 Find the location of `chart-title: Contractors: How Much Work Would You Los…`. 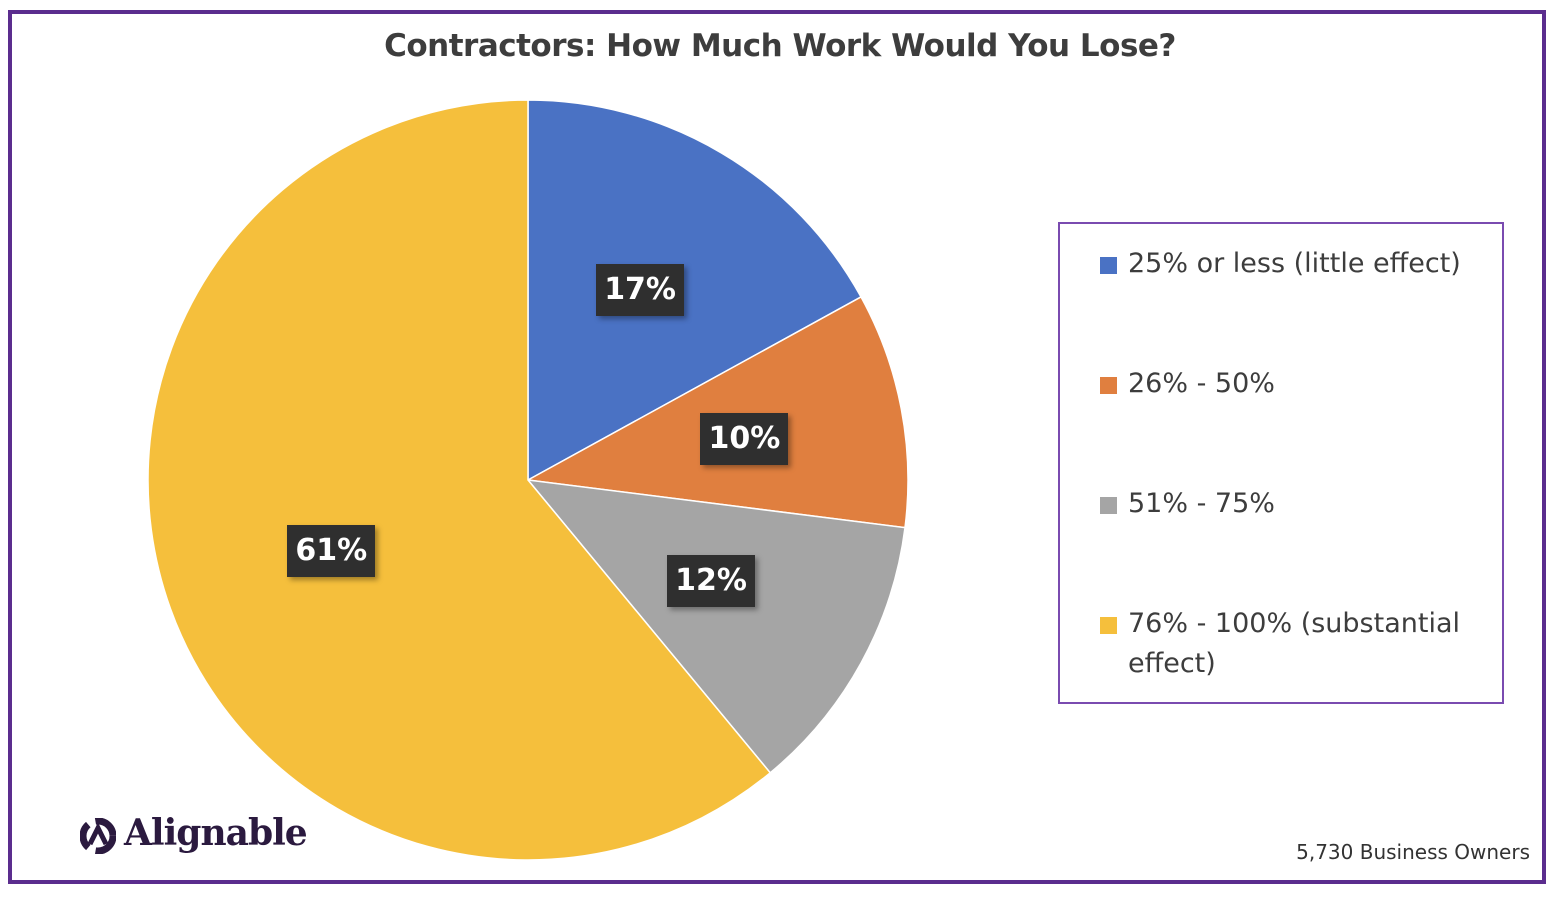

chart-title: Contractors: How Much Work Would You Los… is located at coordinates (780, 46).